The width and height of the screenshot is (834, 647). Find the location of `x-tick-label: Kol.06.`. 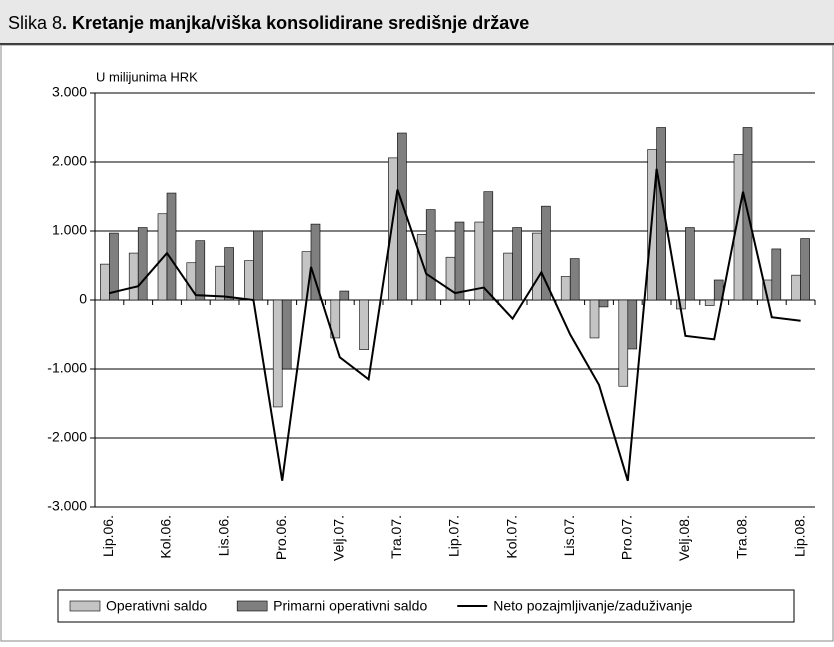

x-tick-label: Kol.06. is located at coordinates (166, 537).